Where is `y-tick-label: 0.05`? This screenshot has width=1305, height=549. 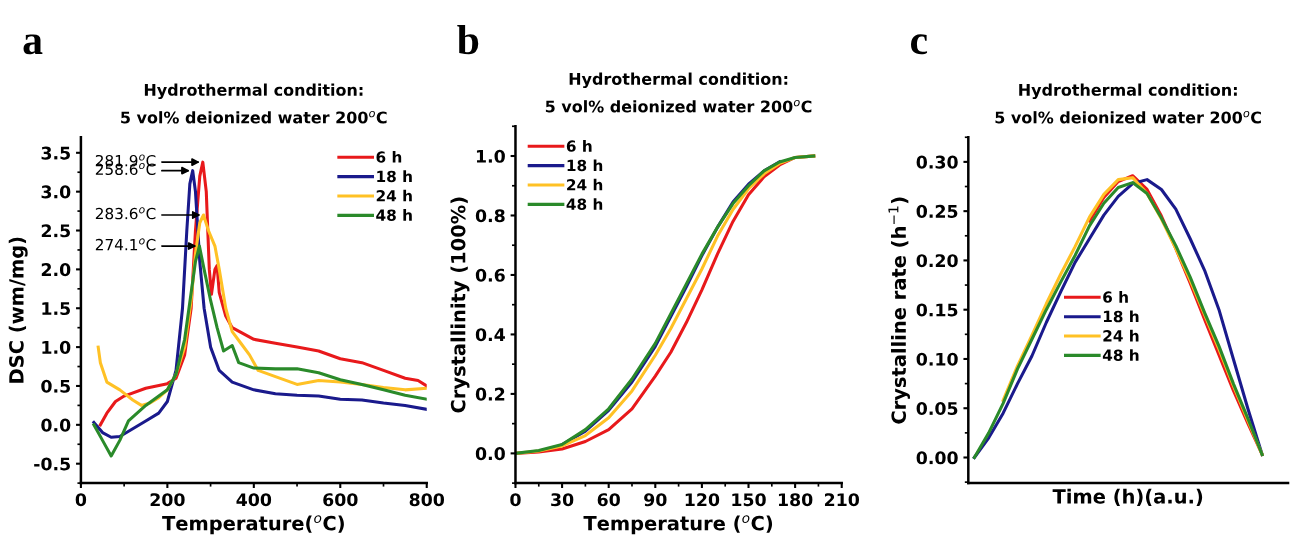 y-tick-label: 0.05 is located at coordinates (937, 408).